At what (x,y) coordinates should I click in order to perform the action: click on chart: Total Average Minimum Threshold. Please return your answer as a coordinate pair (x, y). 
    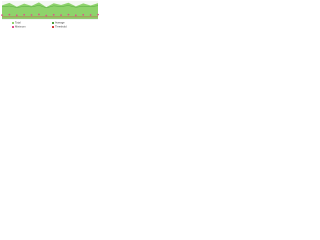
    Looking at the image, I should click on (50, 15).